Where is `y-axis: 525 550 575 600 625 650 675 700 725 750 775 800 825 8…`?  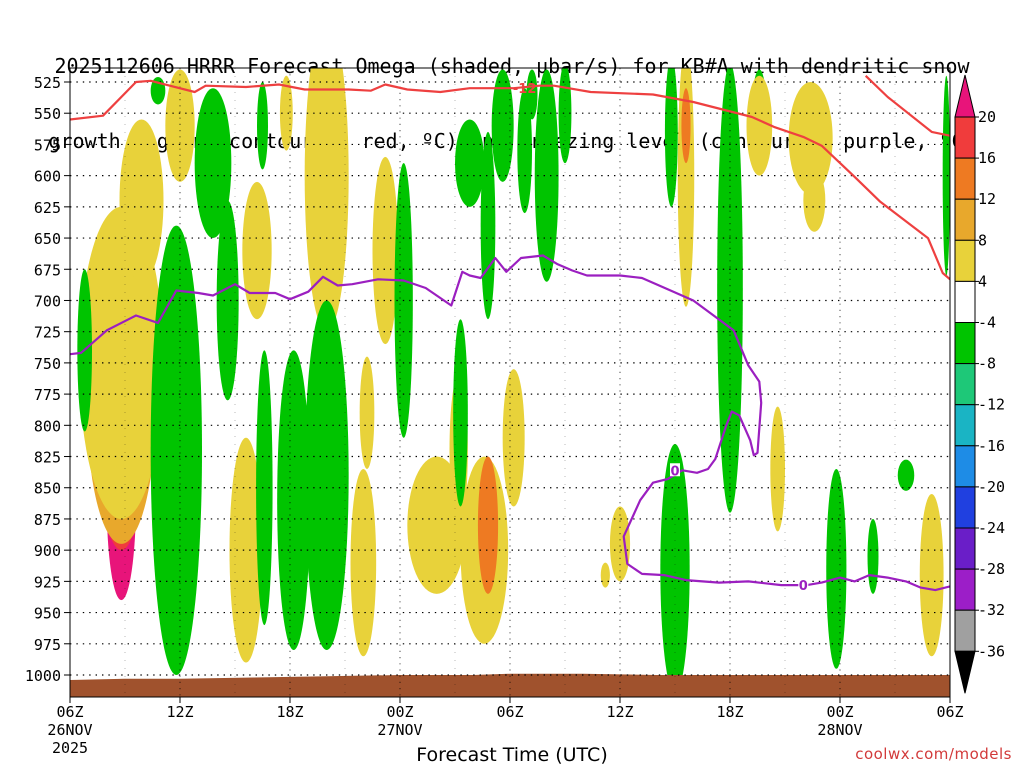 y-axis: 525 550 575 600 625 650 675 700 725 750 775 800 825 8… is located at coordinates (47, 379).